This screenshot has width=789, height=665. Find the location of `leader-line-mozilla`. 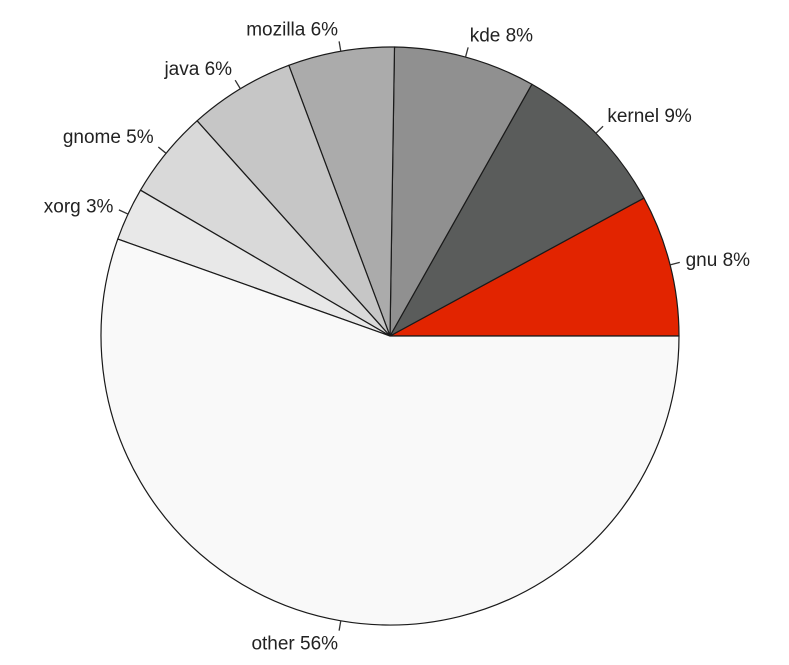

leader-line-mozilla is located at coordinates (340, 46).